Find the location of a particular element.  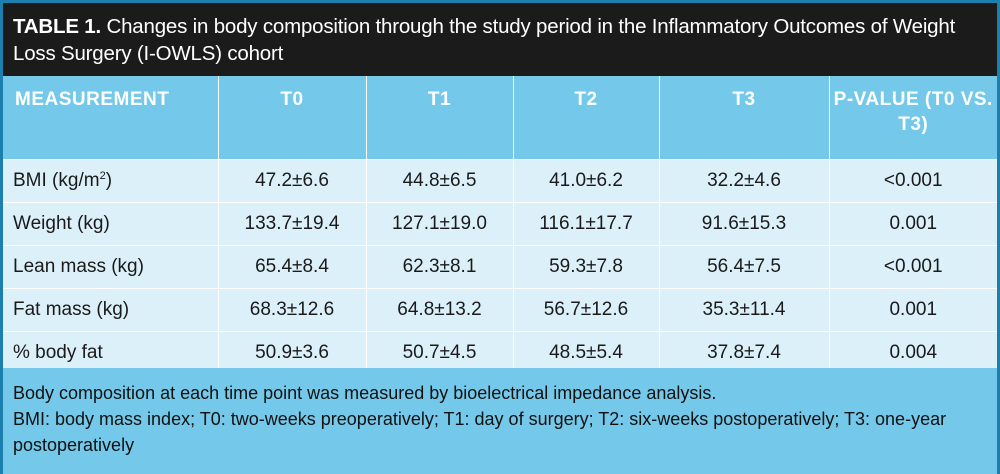

cell-t1: 44.8±6.5 is located at coordinates (440, 180).